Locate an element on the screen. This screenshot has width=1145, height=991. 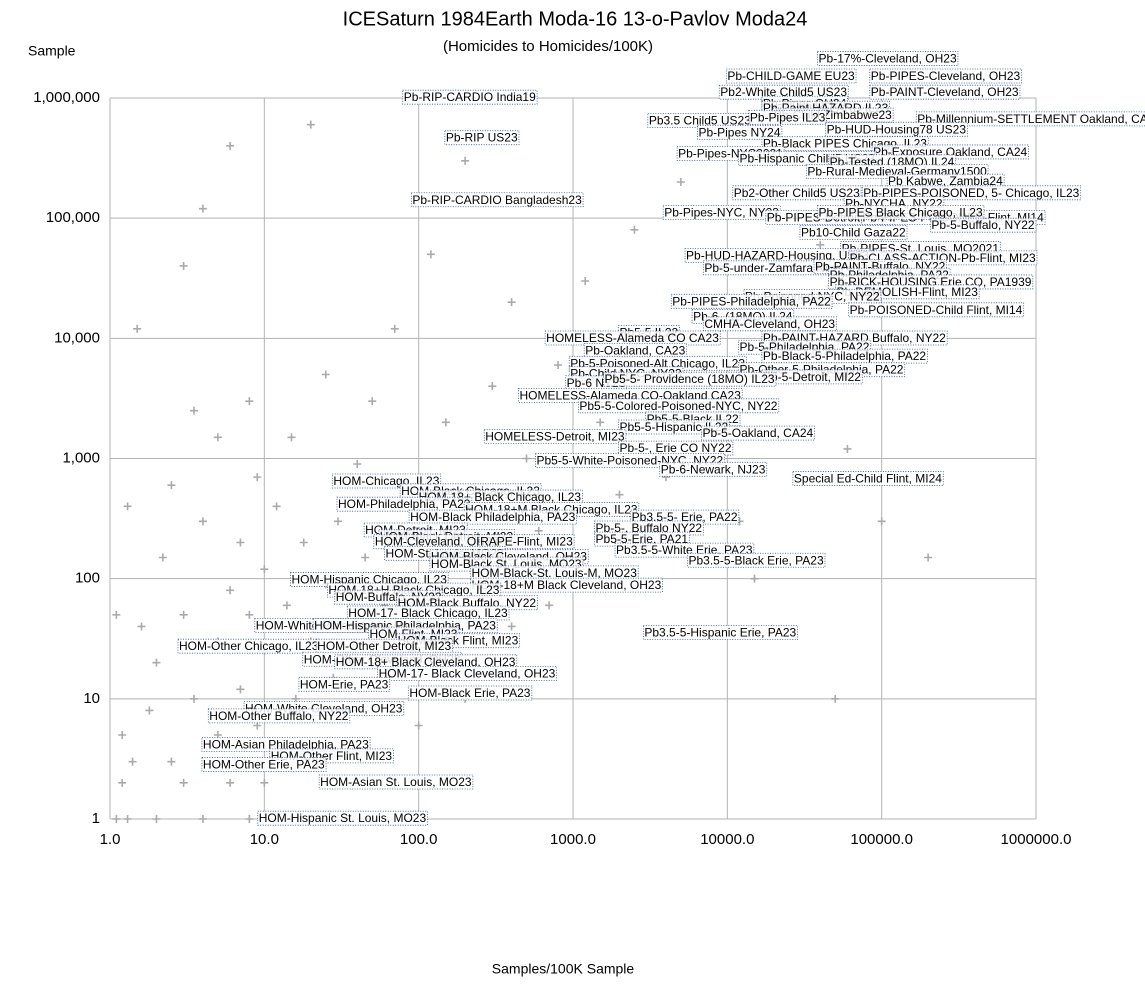
annotation-label: Pb-17%-Cleveland, OH23 is located at coordinates (888, 58).